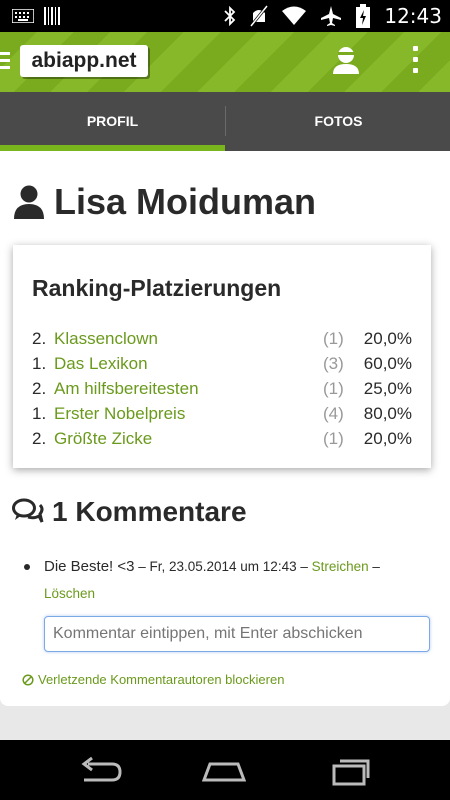 The image size is (450, 800). I want to click on profile-header: Lisa Moiduman, so click(165, 202).